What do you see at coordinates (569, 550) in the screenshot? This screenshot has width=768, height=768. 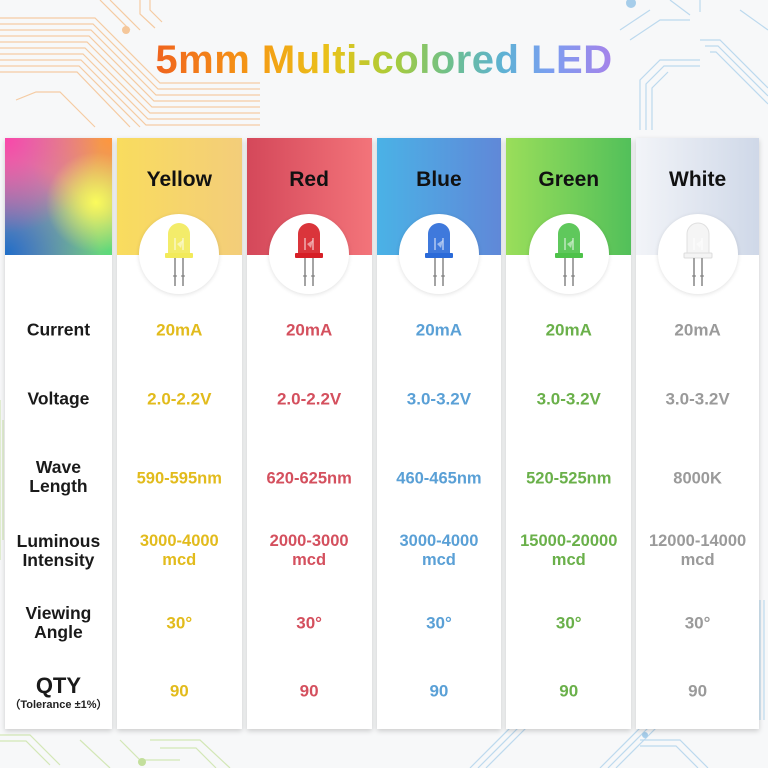 I see `luminous-intensity-value: 15000-20000 mcd` at bounding box center [569, 550].